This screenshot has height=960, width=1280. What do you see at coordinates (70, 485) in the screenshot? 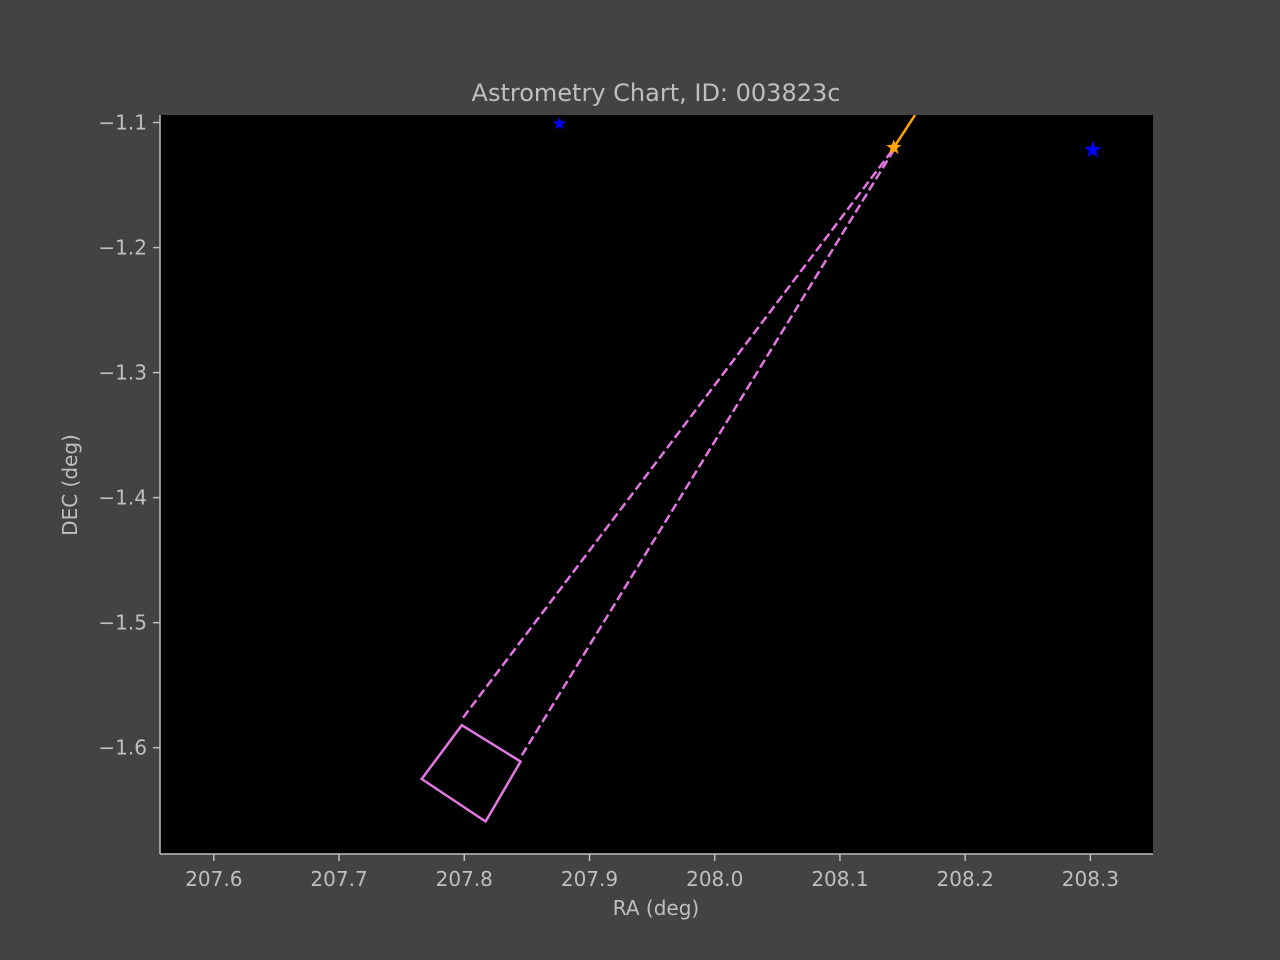
I see `y-axis-label: DEC (deg)` at bounding box center [70, 485].